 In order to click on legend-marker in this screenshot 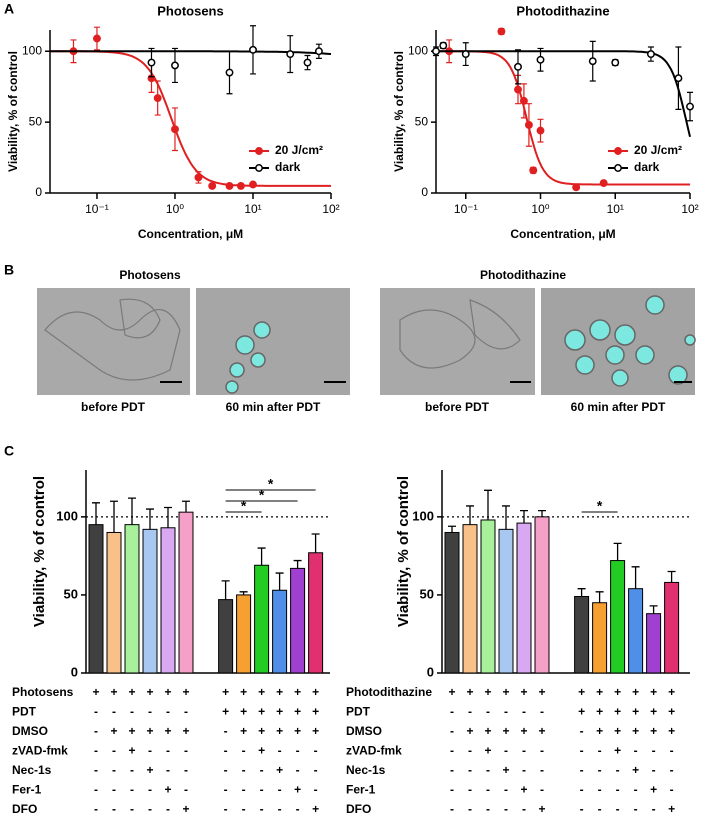, I will do `click(618, 168)`.